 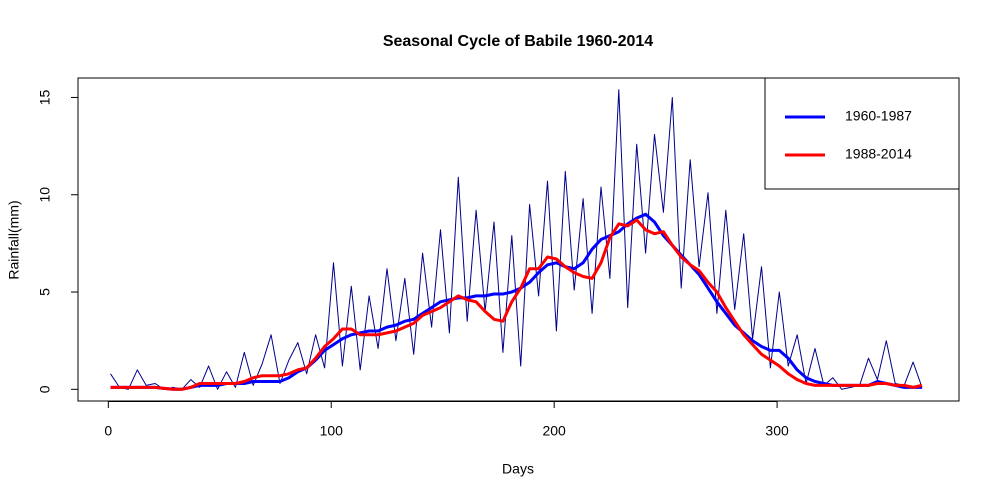 I want to click on x-tick-label: 300, so click(x=777, y=431).